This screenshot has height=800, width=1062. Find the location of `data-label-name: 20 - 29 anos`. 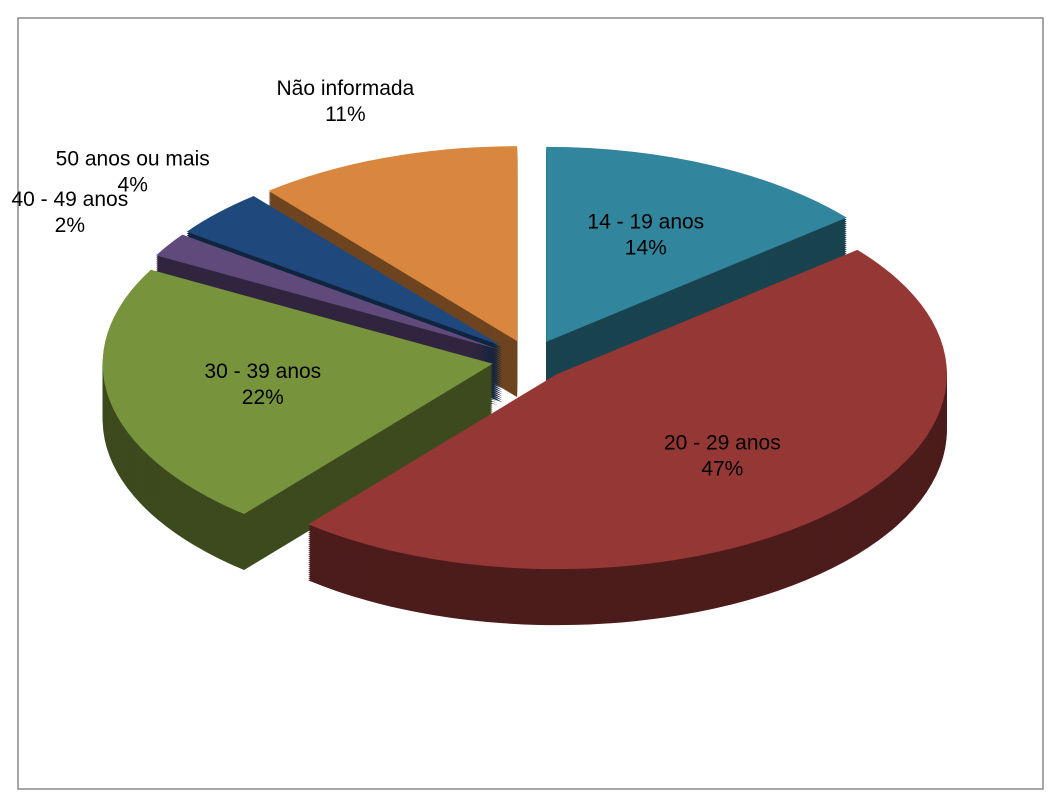

data-label-name: 20 - 29 anos is located at coordinates (722, 442).